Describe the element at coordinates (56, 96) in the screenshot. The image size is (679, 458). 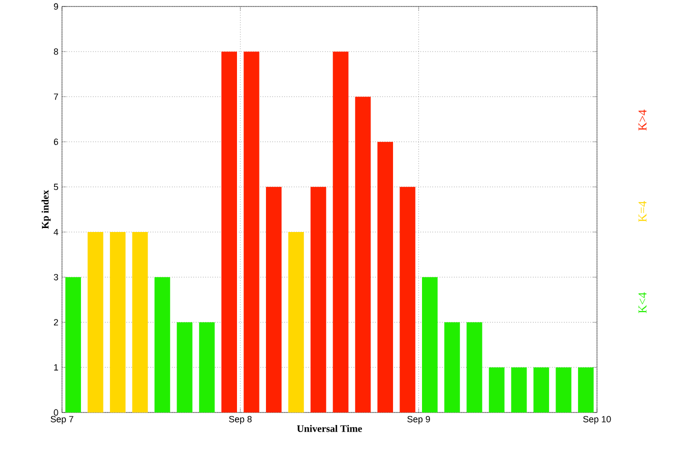
I see `y-tick-label: 7` at that location.